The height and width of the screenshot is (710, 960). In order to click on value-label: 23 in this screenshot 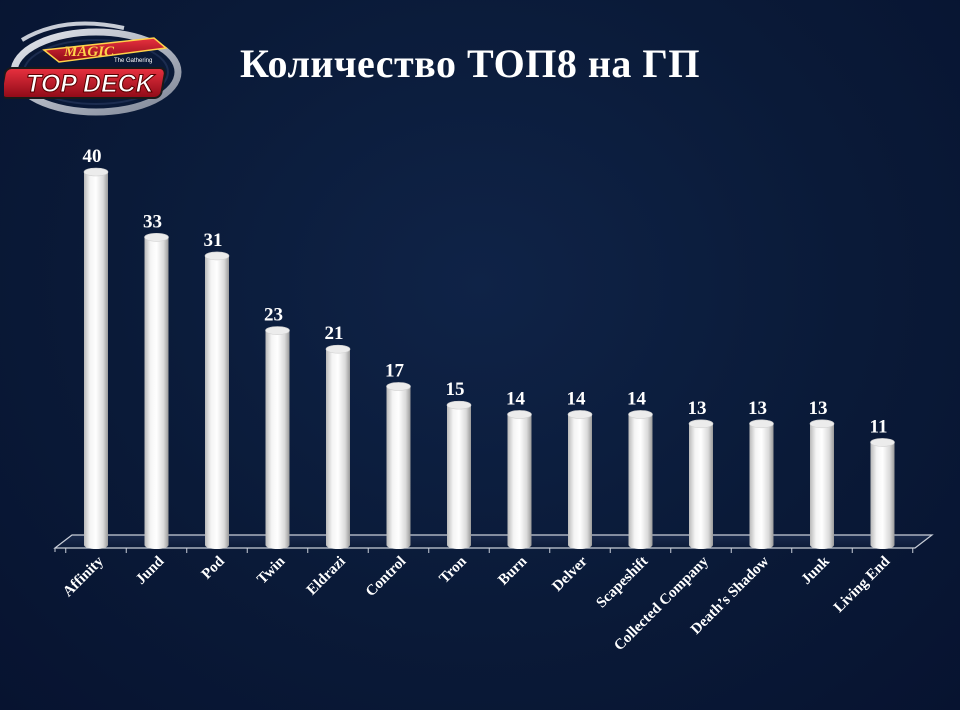, I will do `click(273, 315)`.